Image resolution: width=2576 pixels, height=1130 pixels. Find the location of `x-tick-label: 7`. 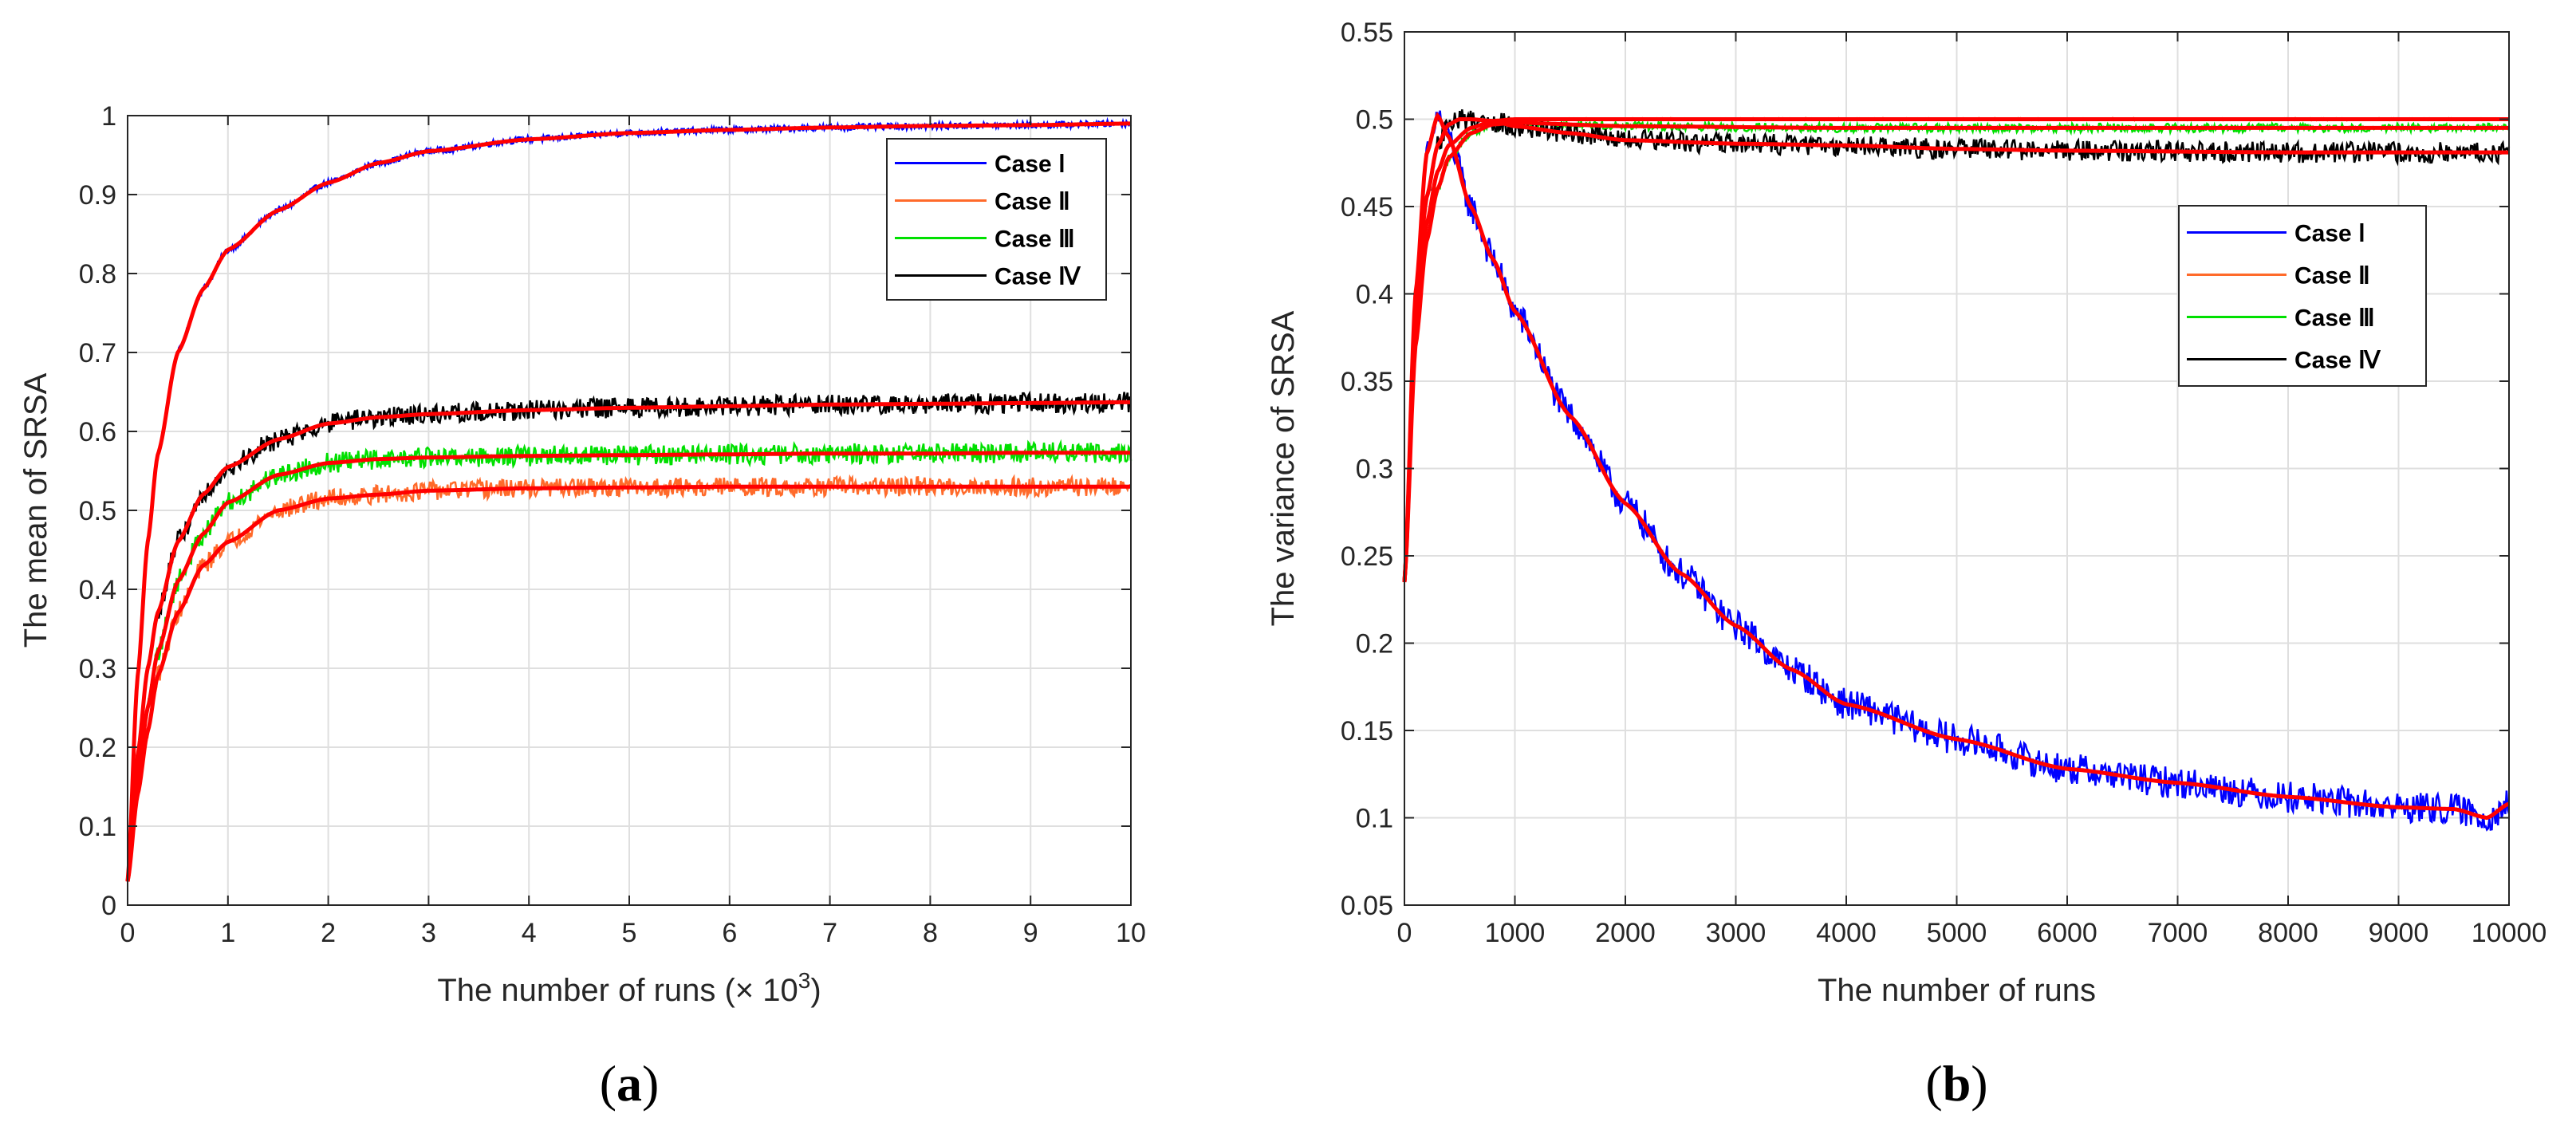

x-tick-label: 7 is located at coordinates (829, 933).